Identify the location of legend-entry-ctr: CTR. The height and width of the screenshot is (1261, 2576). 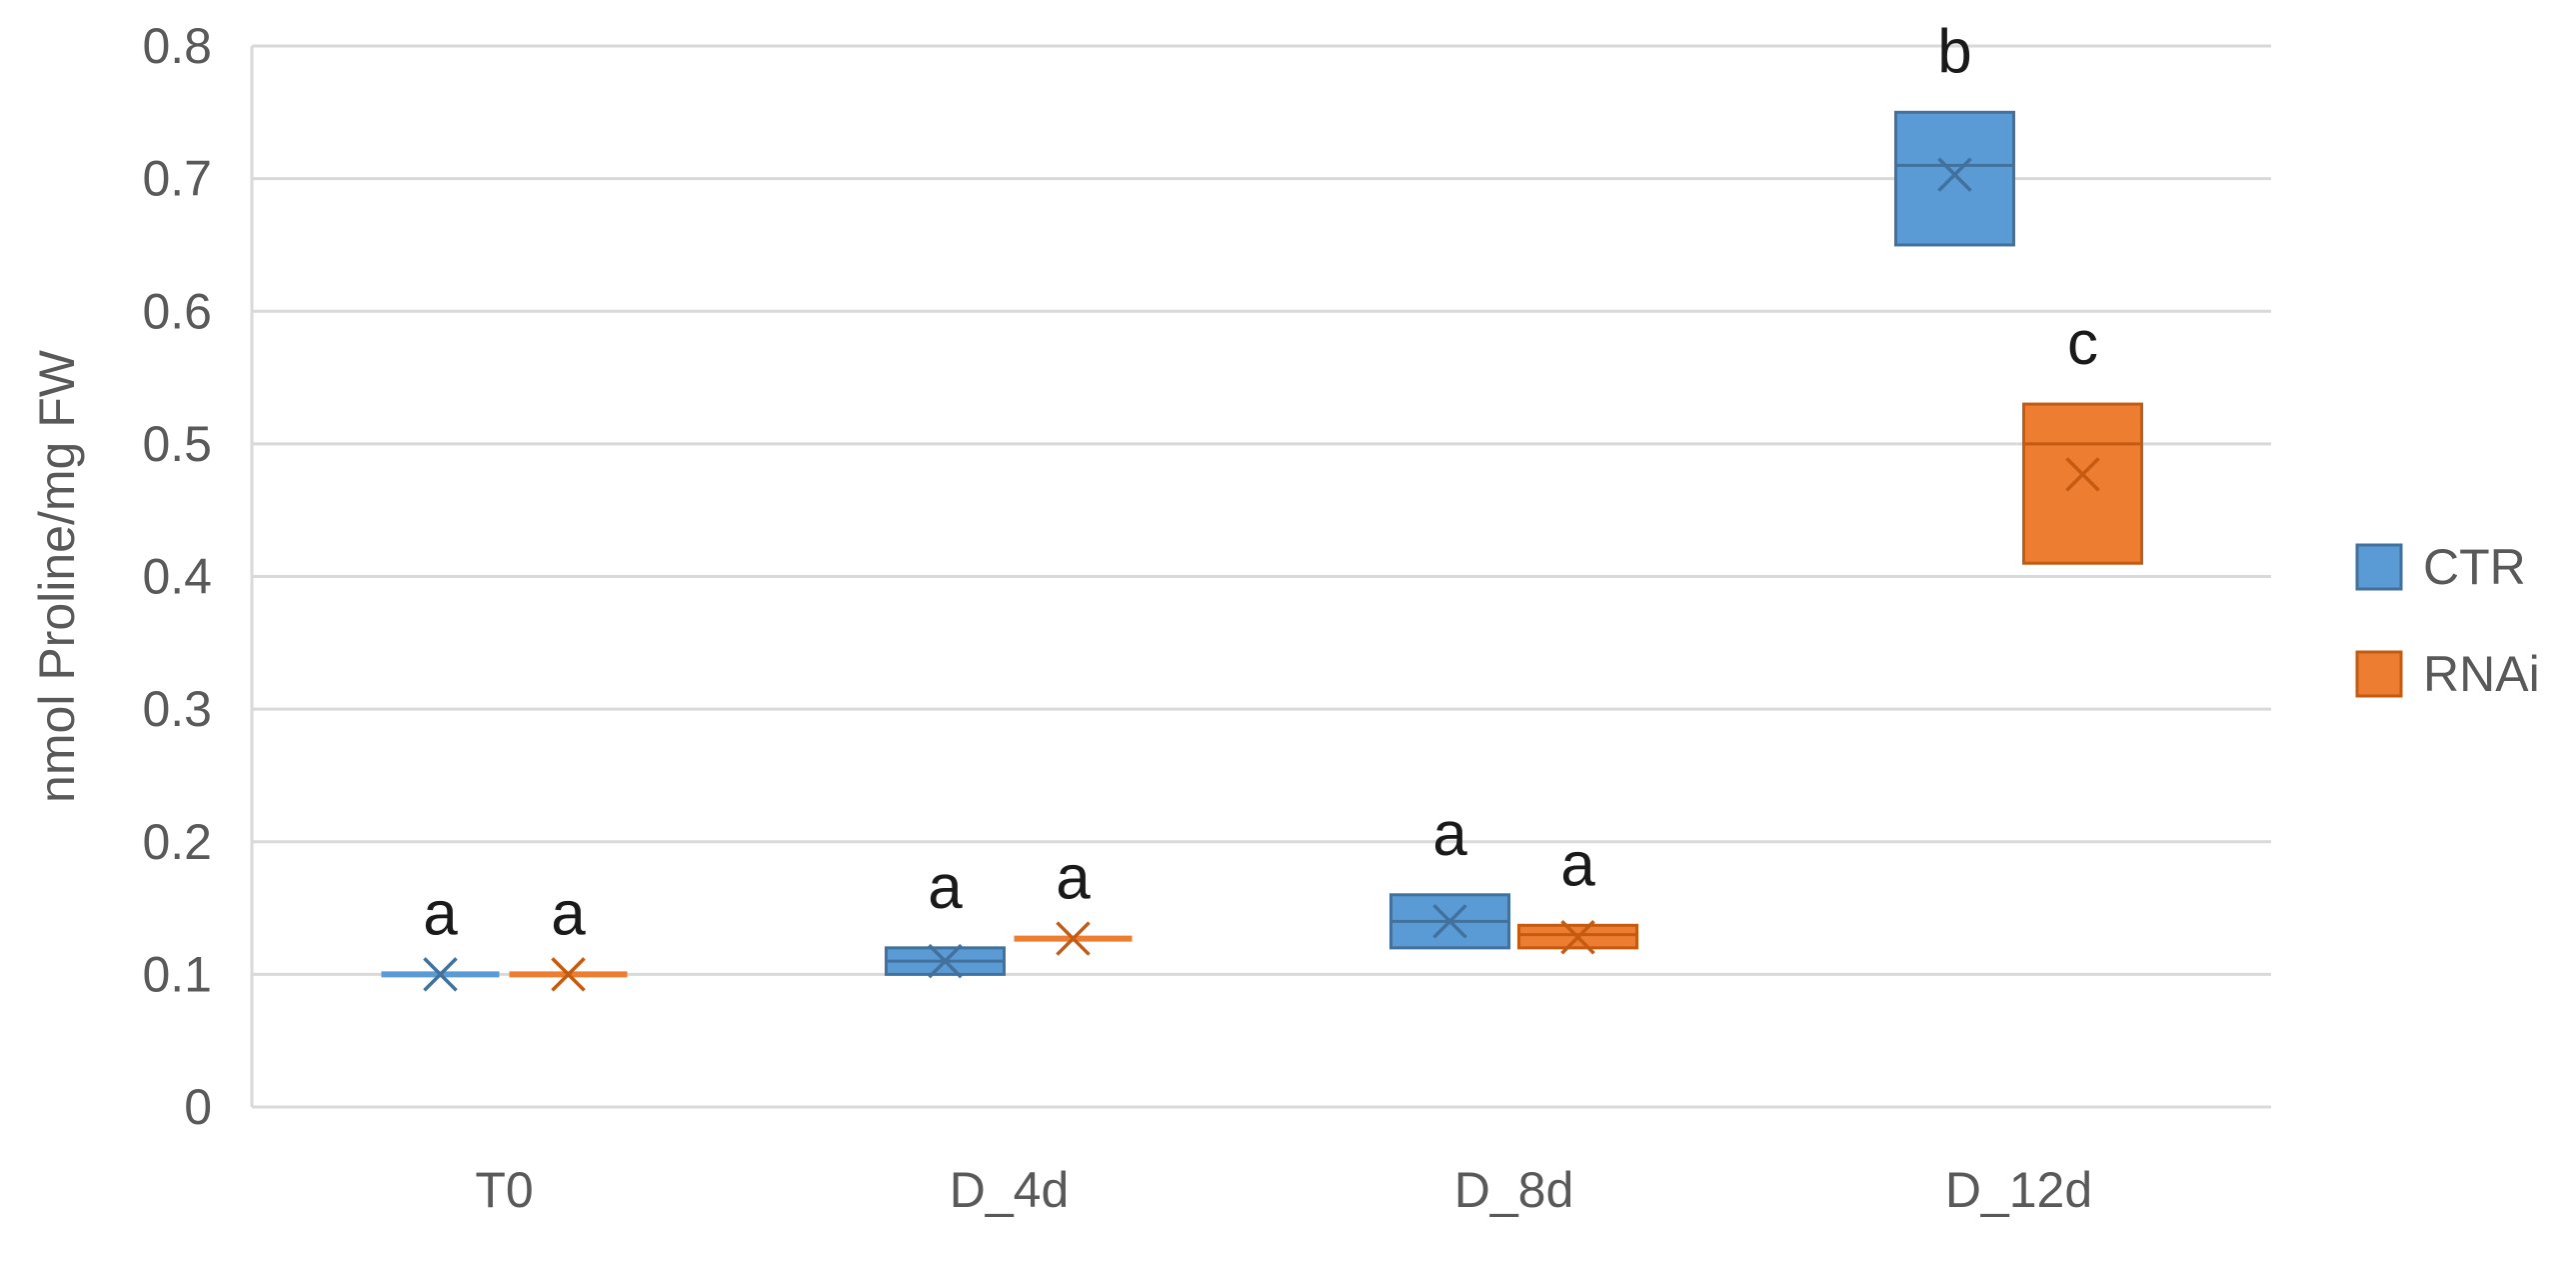
(2440, 567).